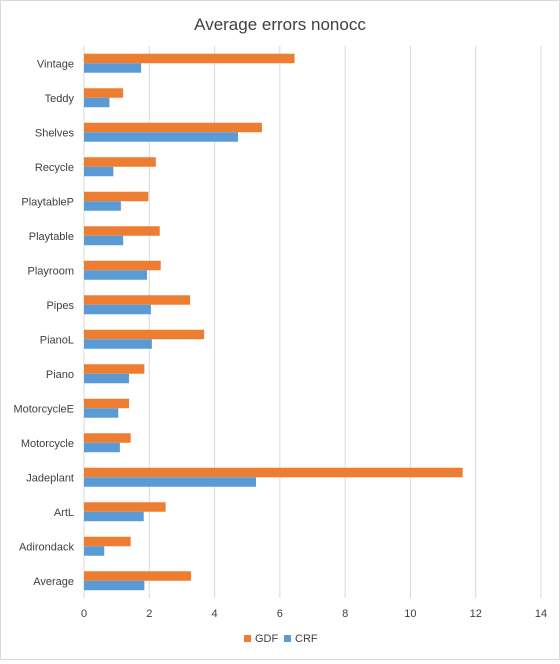 This screenshot has width=560, height=664. I want to click on x-tick-label: 10, so click(410, 614).